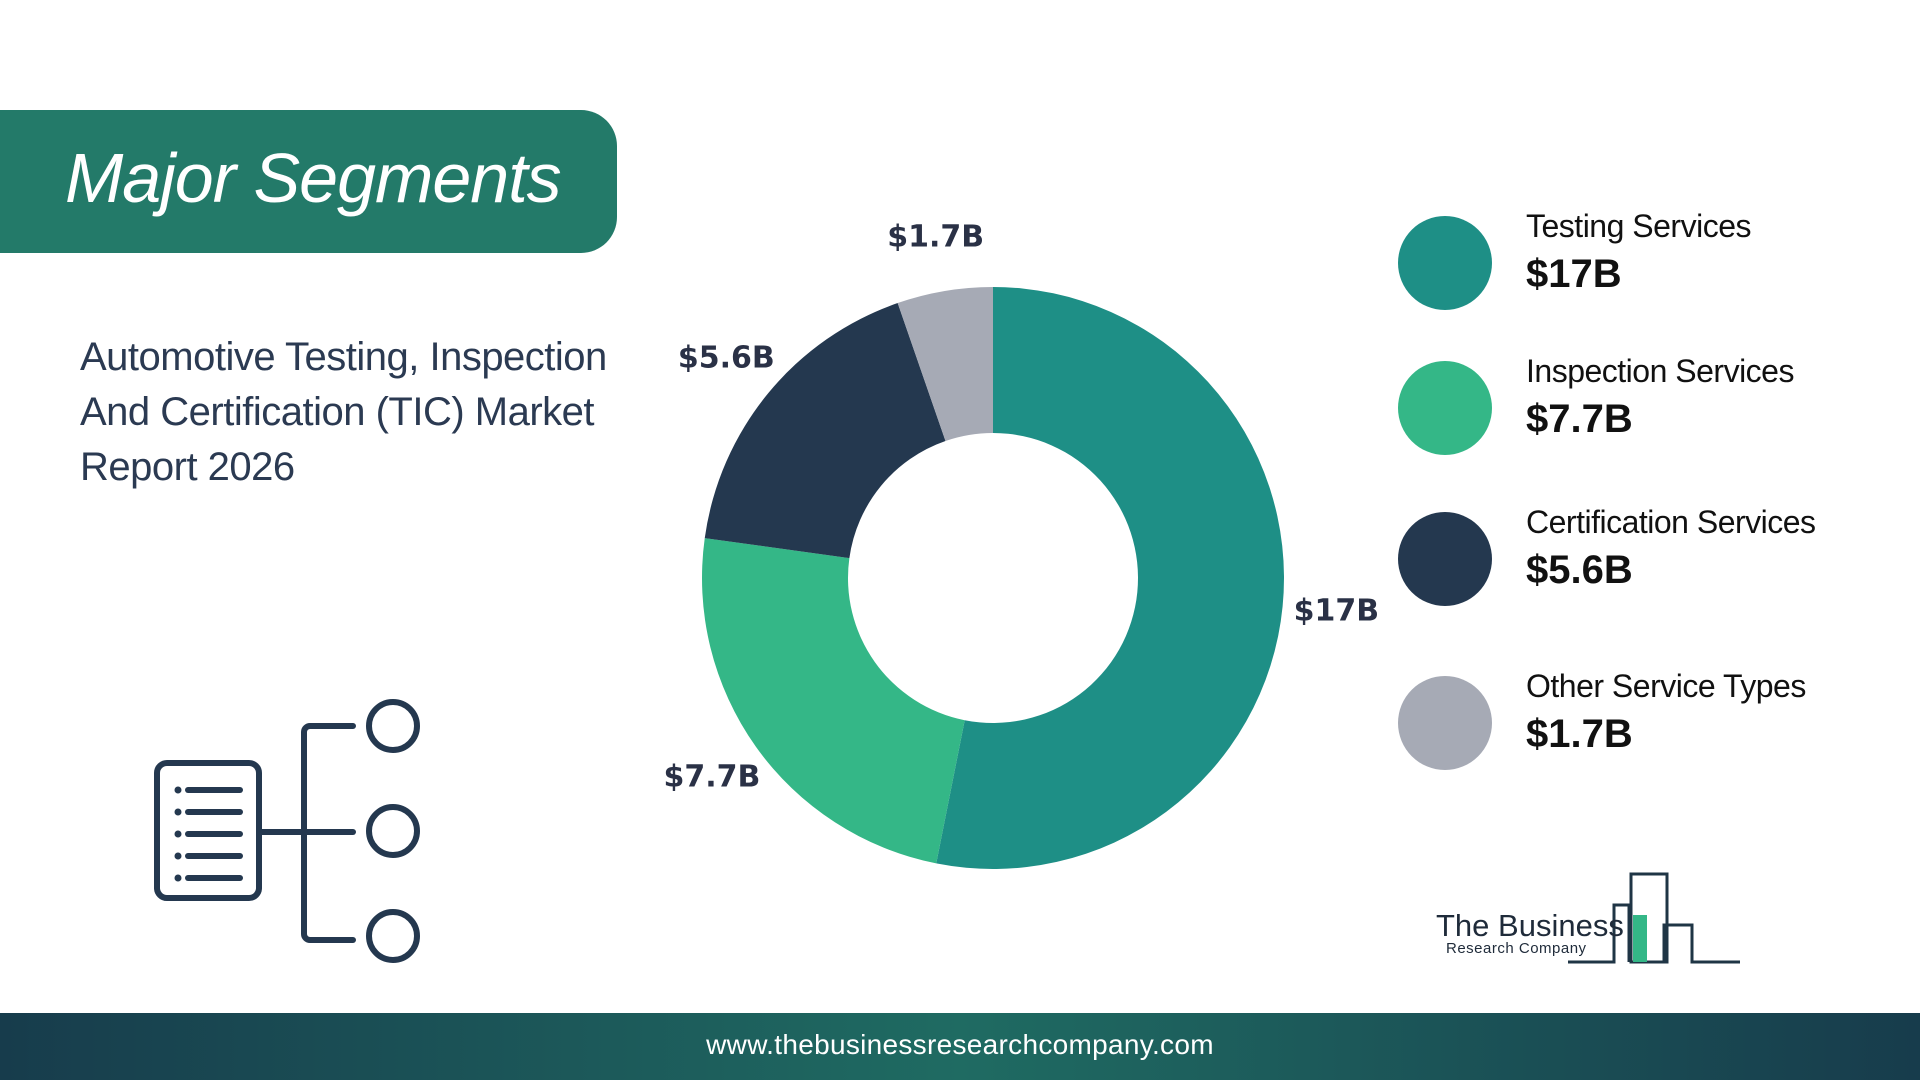 The width and height of the screenshot is (1920, 1080). What do you see at coordinates (945, 364) in the screenshot?
I see `donut-slice-other-service-types` at bounding box center [945, 364].